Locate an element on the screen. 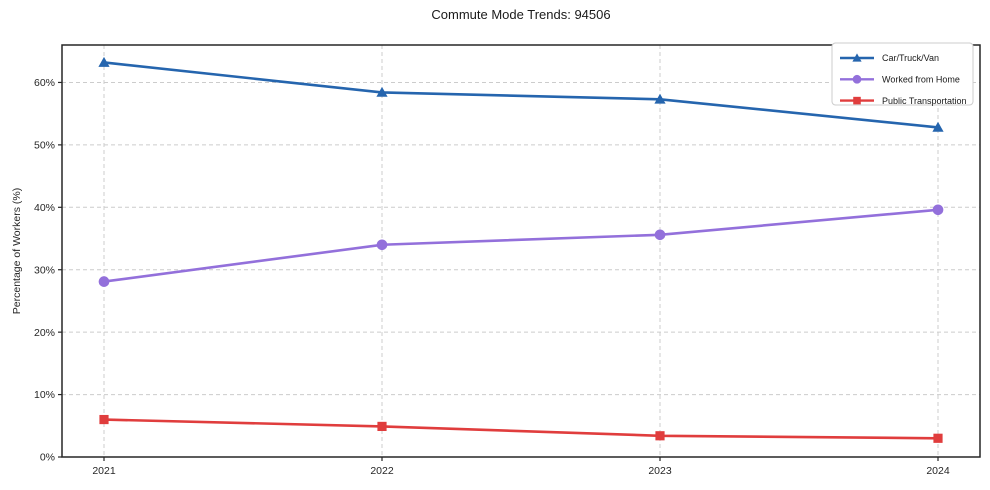 The width and height of the screenshot is (990, 490). legend-label: Worked from Home is located at coordinates (921, 80).